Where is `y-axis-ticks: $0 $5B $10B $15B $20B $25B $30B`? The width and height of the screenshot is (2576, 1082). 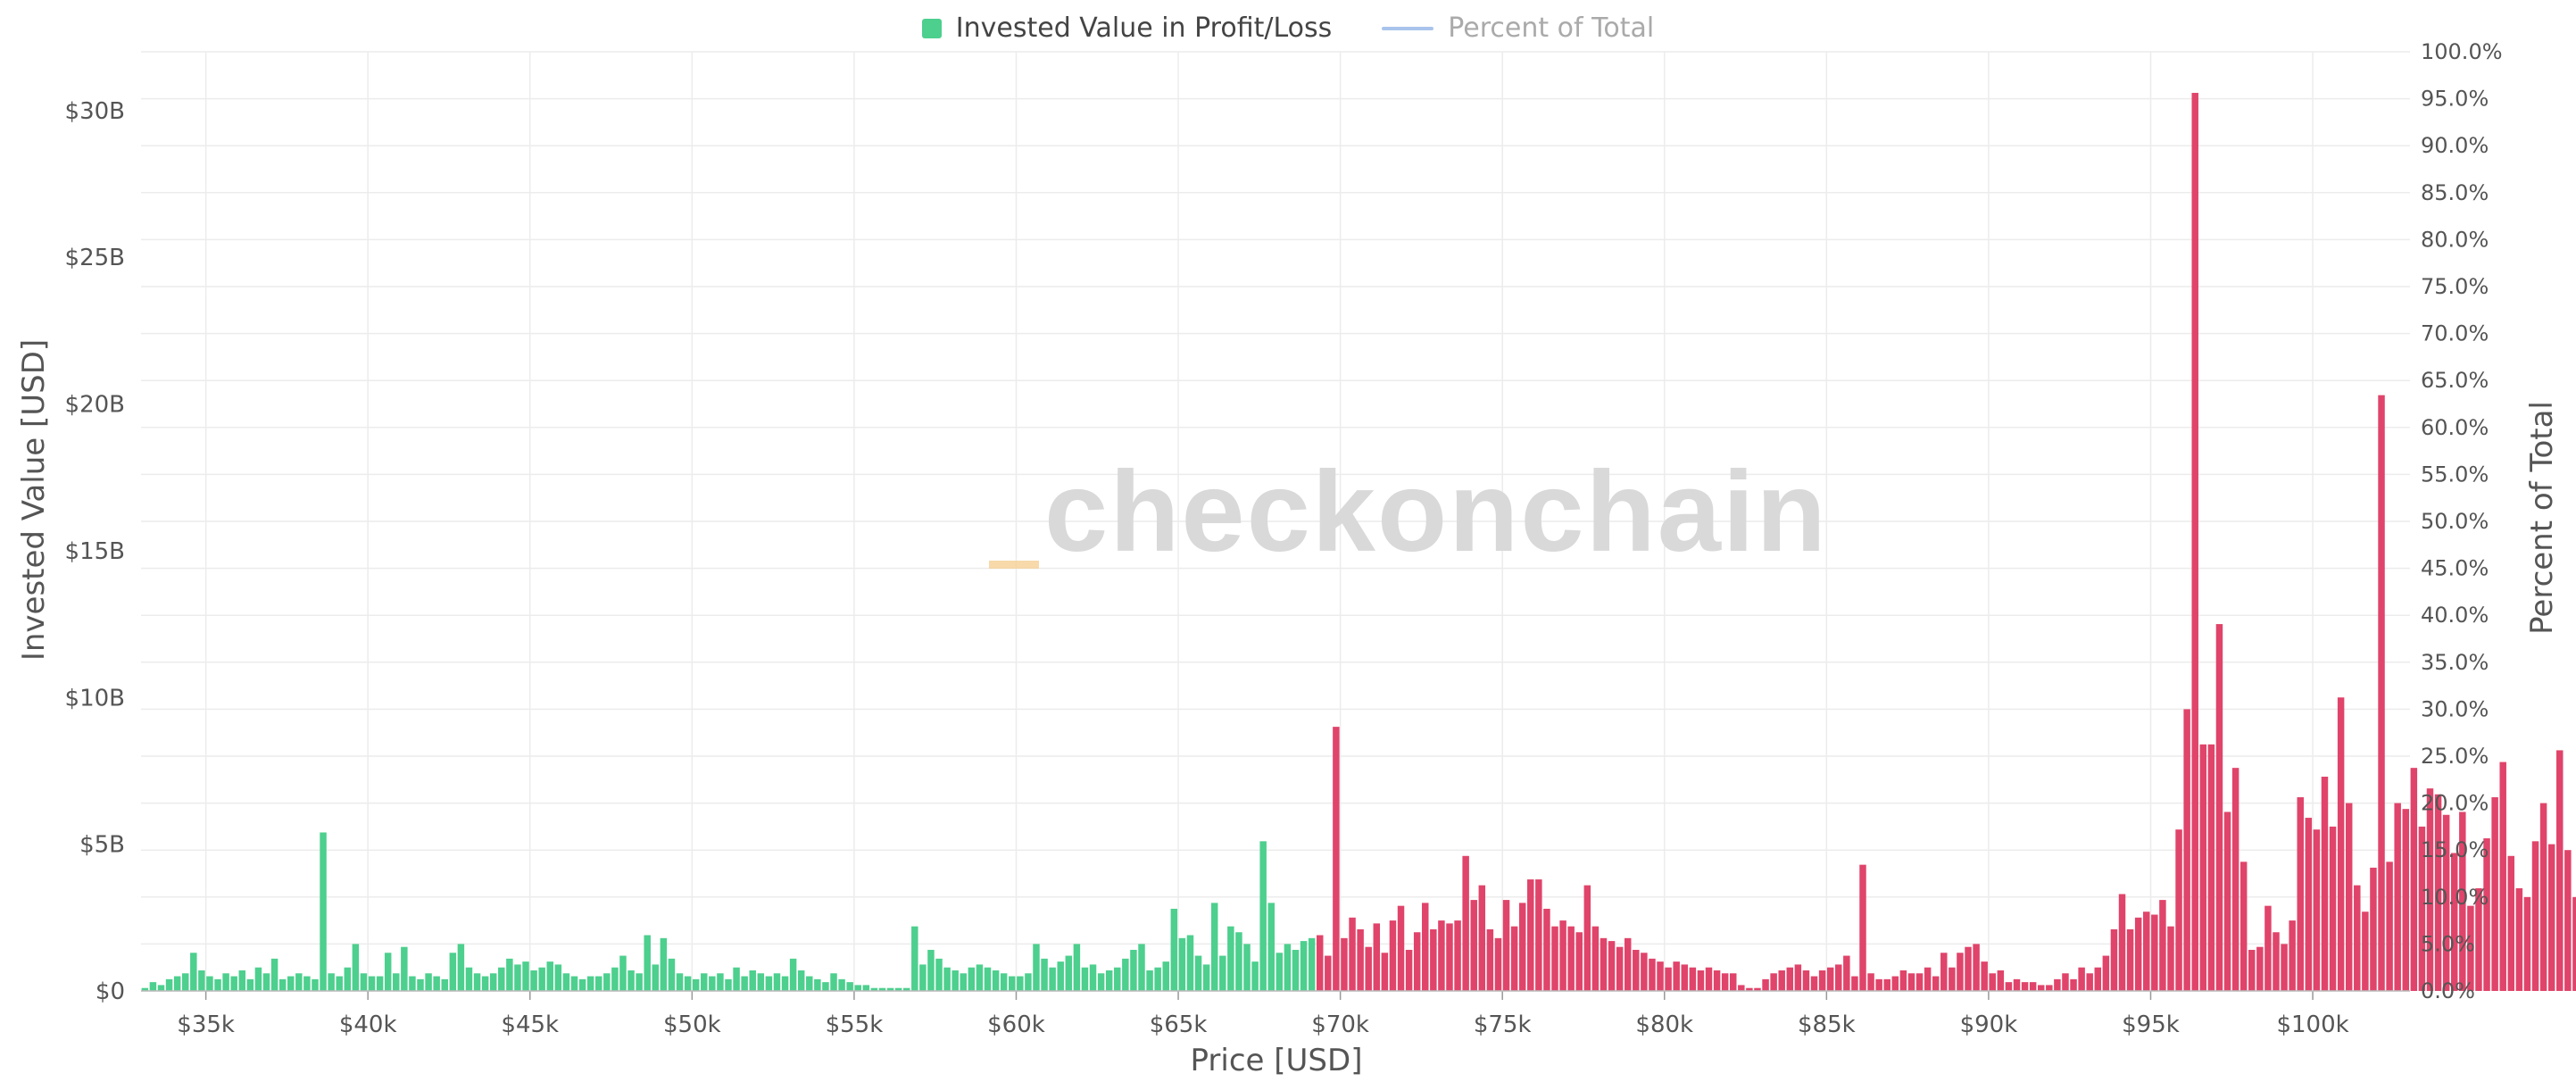
y-axis-ticks: $0 $5B $10B $15B $20B $25B $30B is located at coordinates (95, 551).